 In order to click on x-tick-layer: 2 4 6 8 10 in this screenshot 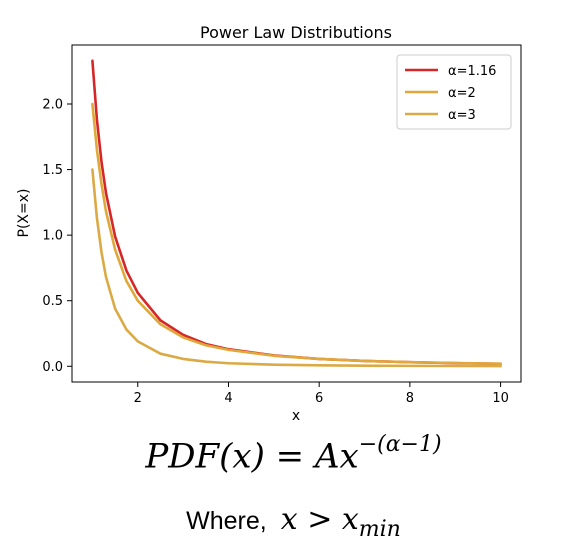, I will do `click(321, 394)`.